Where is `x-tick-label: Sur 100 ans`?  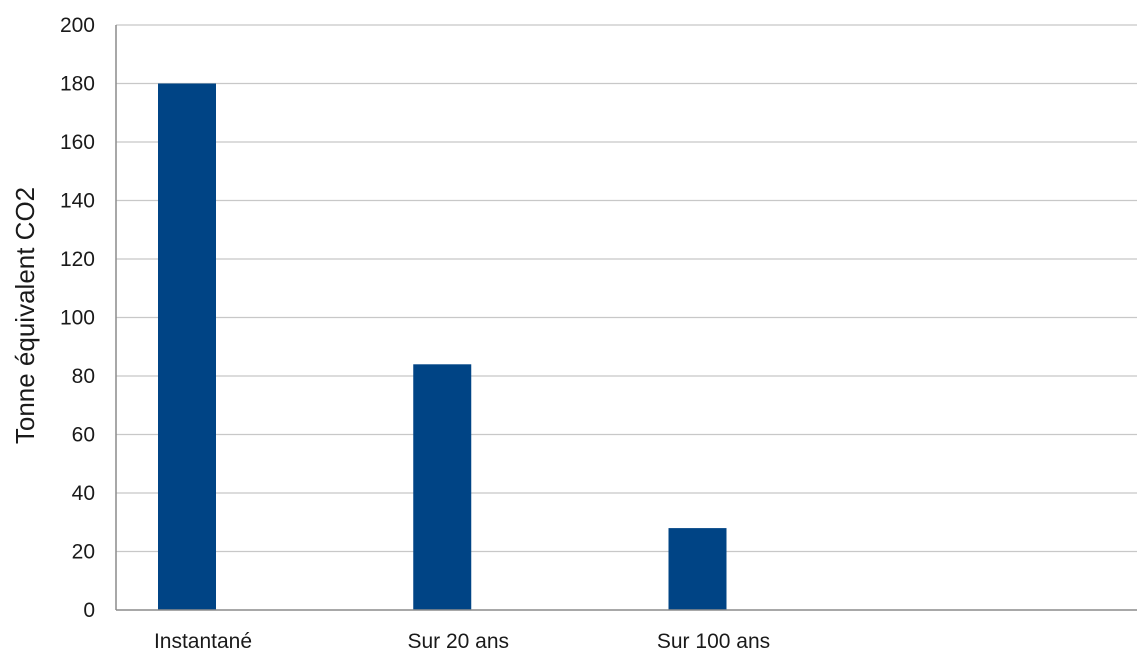 x-tick-label: Sur 100 ans is located at coordinates (713, 641).